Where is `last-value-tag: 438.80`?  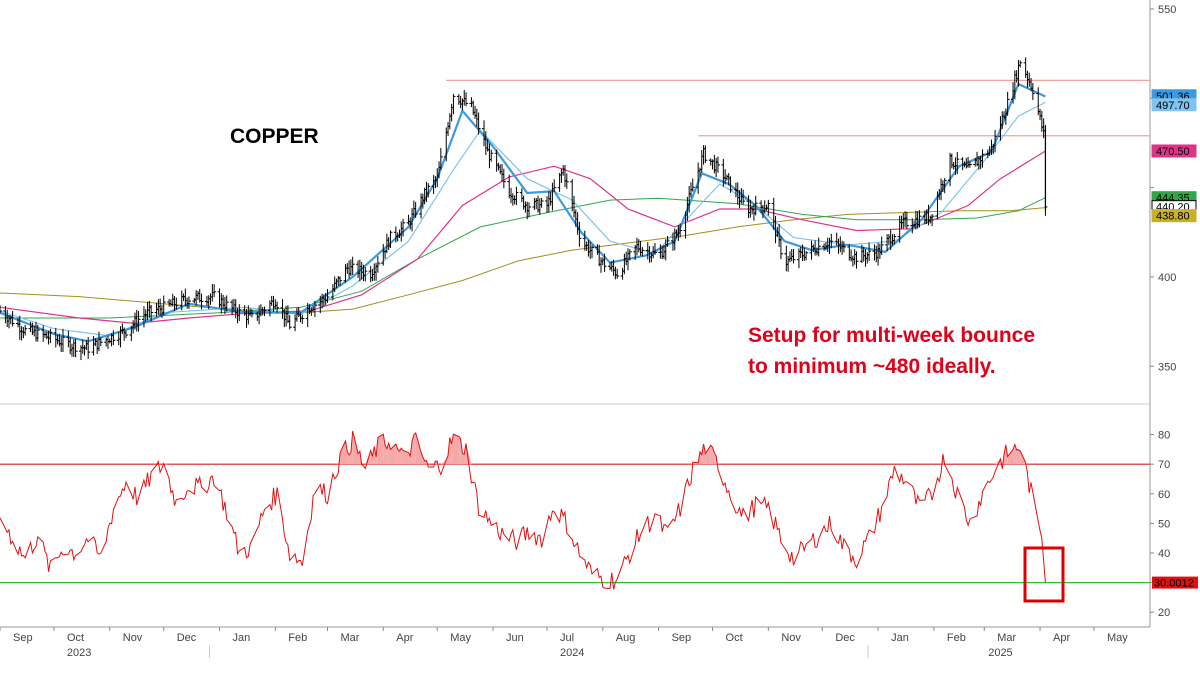
last-value-tag: 438.80 is located at coordinates (1174, 216).